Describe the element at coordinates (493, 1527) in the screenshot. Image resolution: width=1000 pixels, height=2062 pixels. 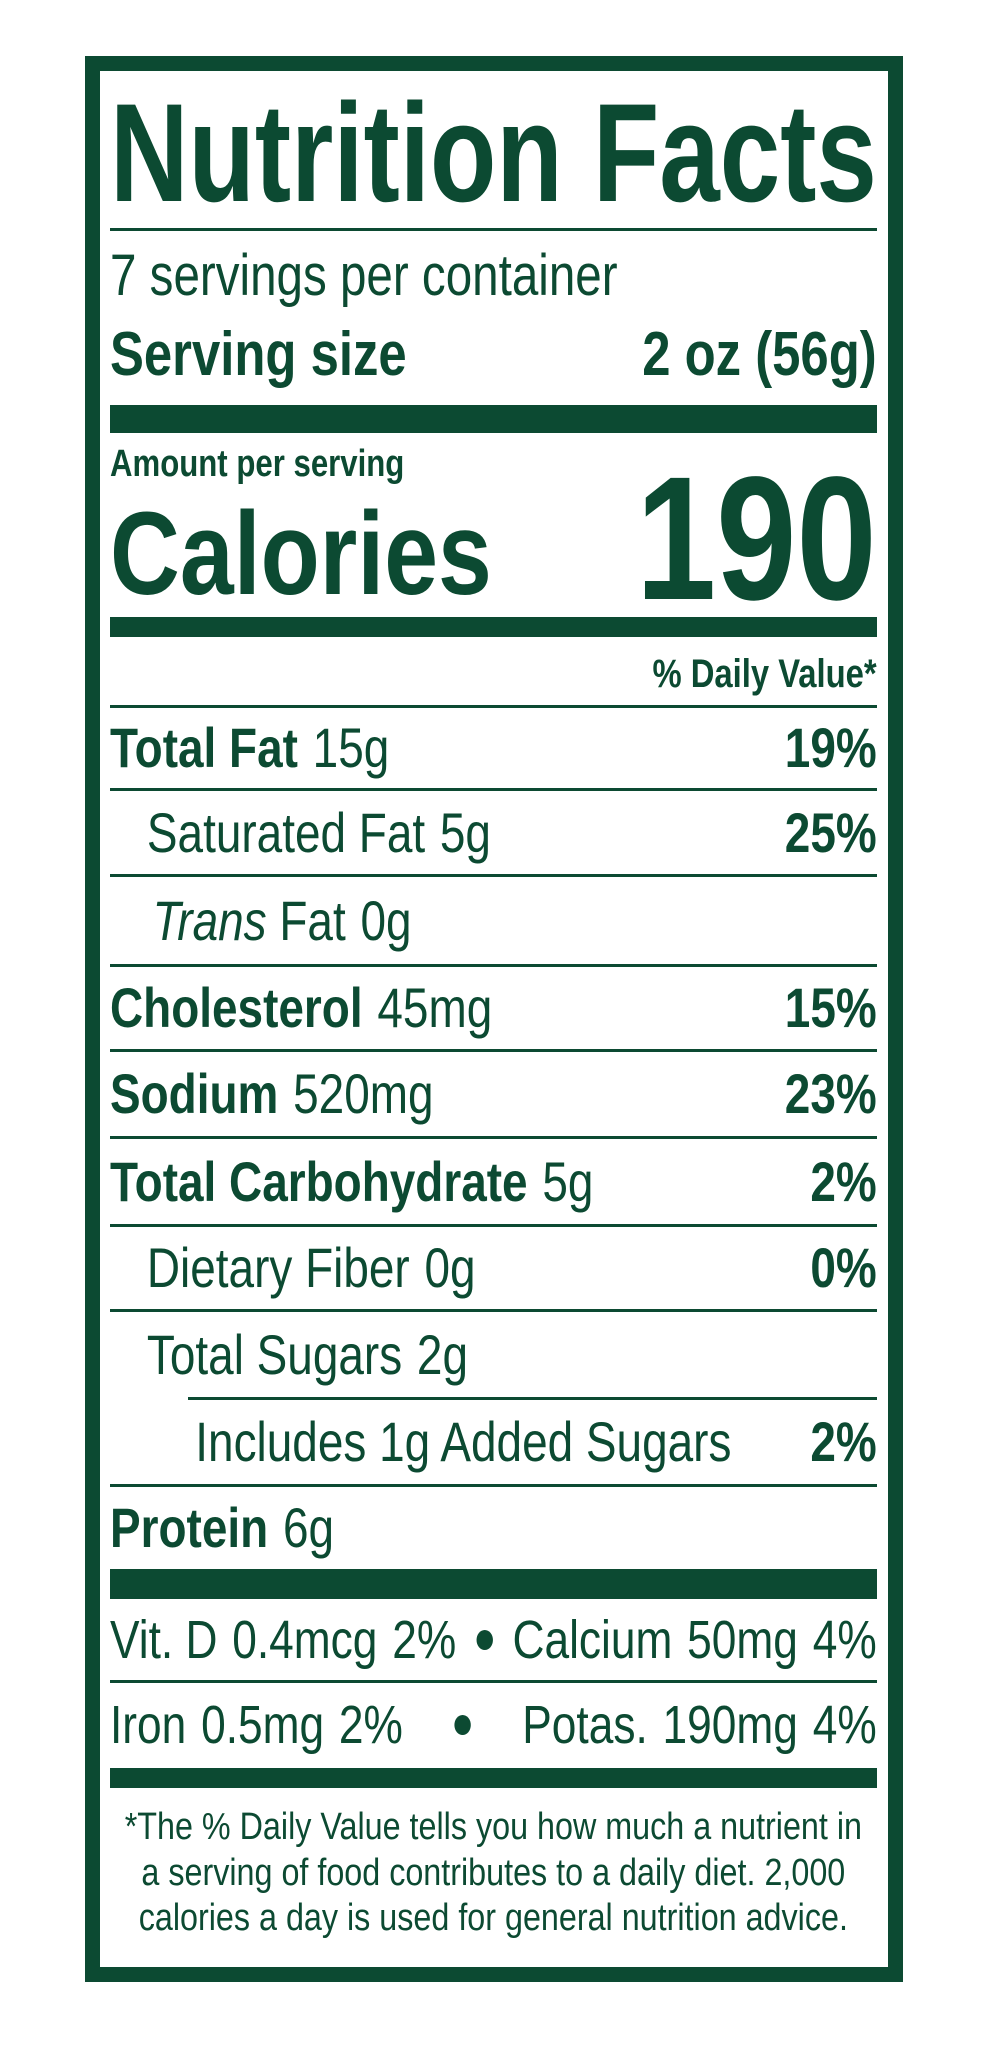
I see `nutrient-row: Protein 6g` at that location.